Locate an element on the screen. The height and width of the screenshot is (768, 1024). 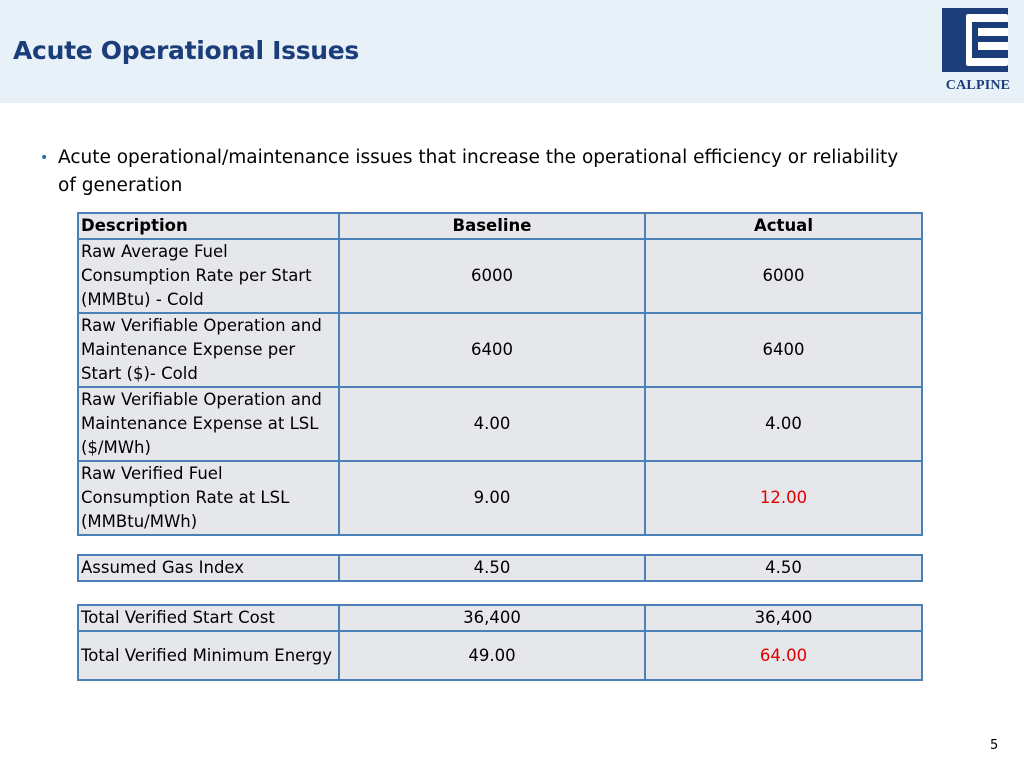
calpine-logo-icon is located at coordinates (975, 40).